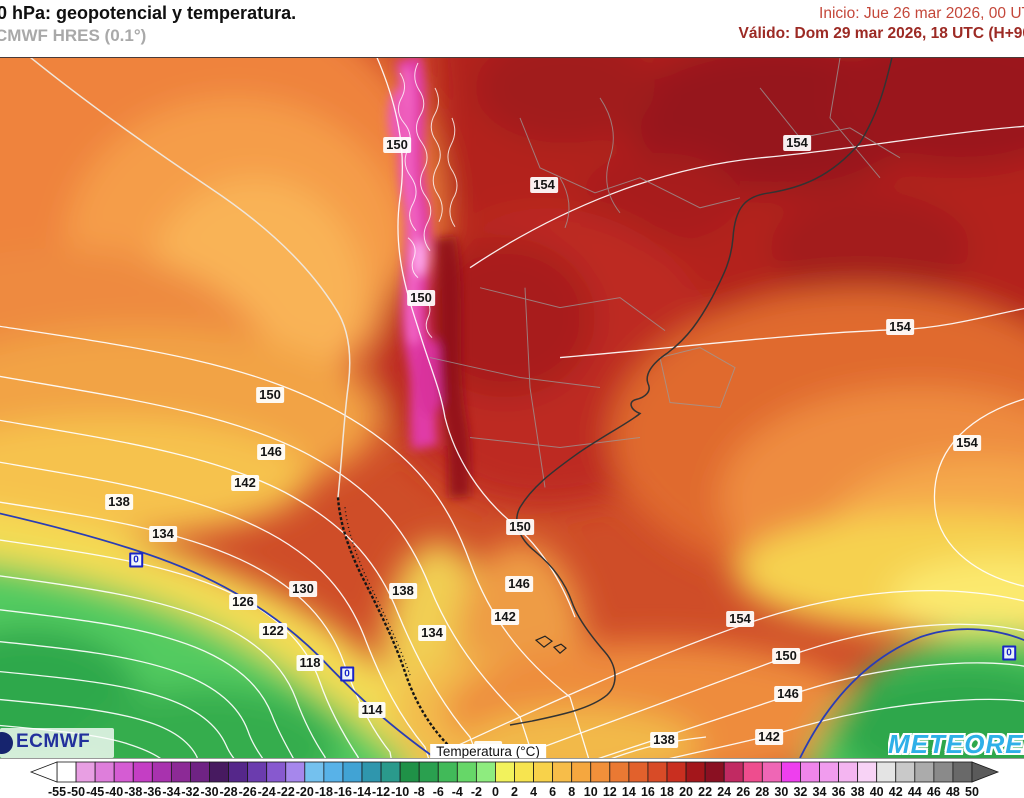  Describe the element at coordinates (514, 791) in the screenshot. I see `colorbar-tick: 2` at that location.